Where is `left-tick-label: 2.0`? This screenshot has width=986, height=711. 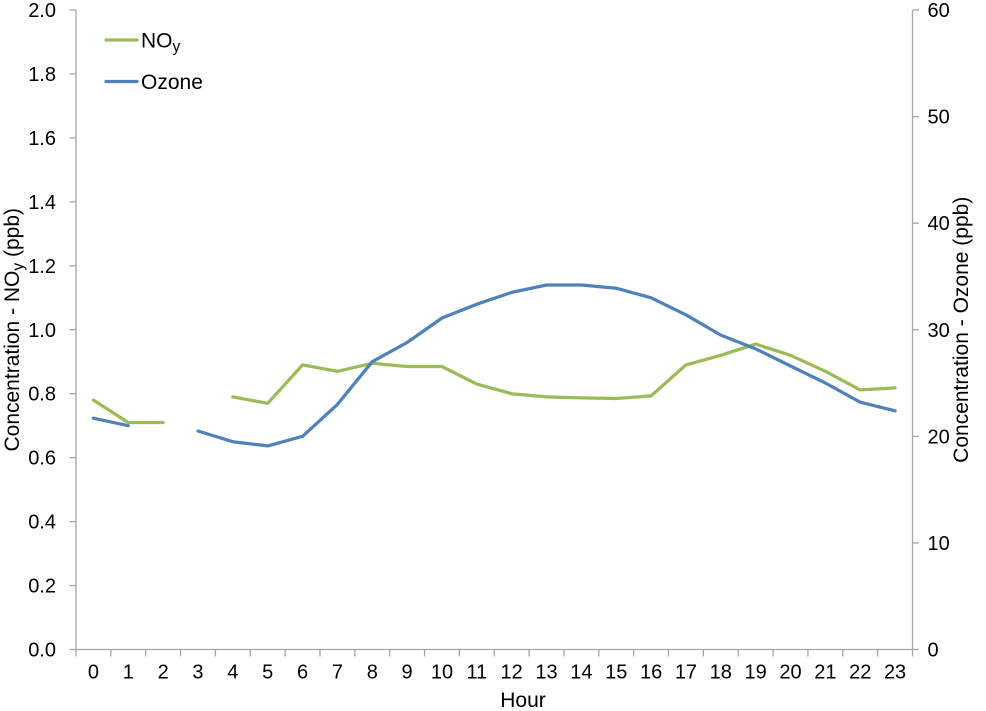
left-tick-label: 2.0 is located at coordinates (42, 11).